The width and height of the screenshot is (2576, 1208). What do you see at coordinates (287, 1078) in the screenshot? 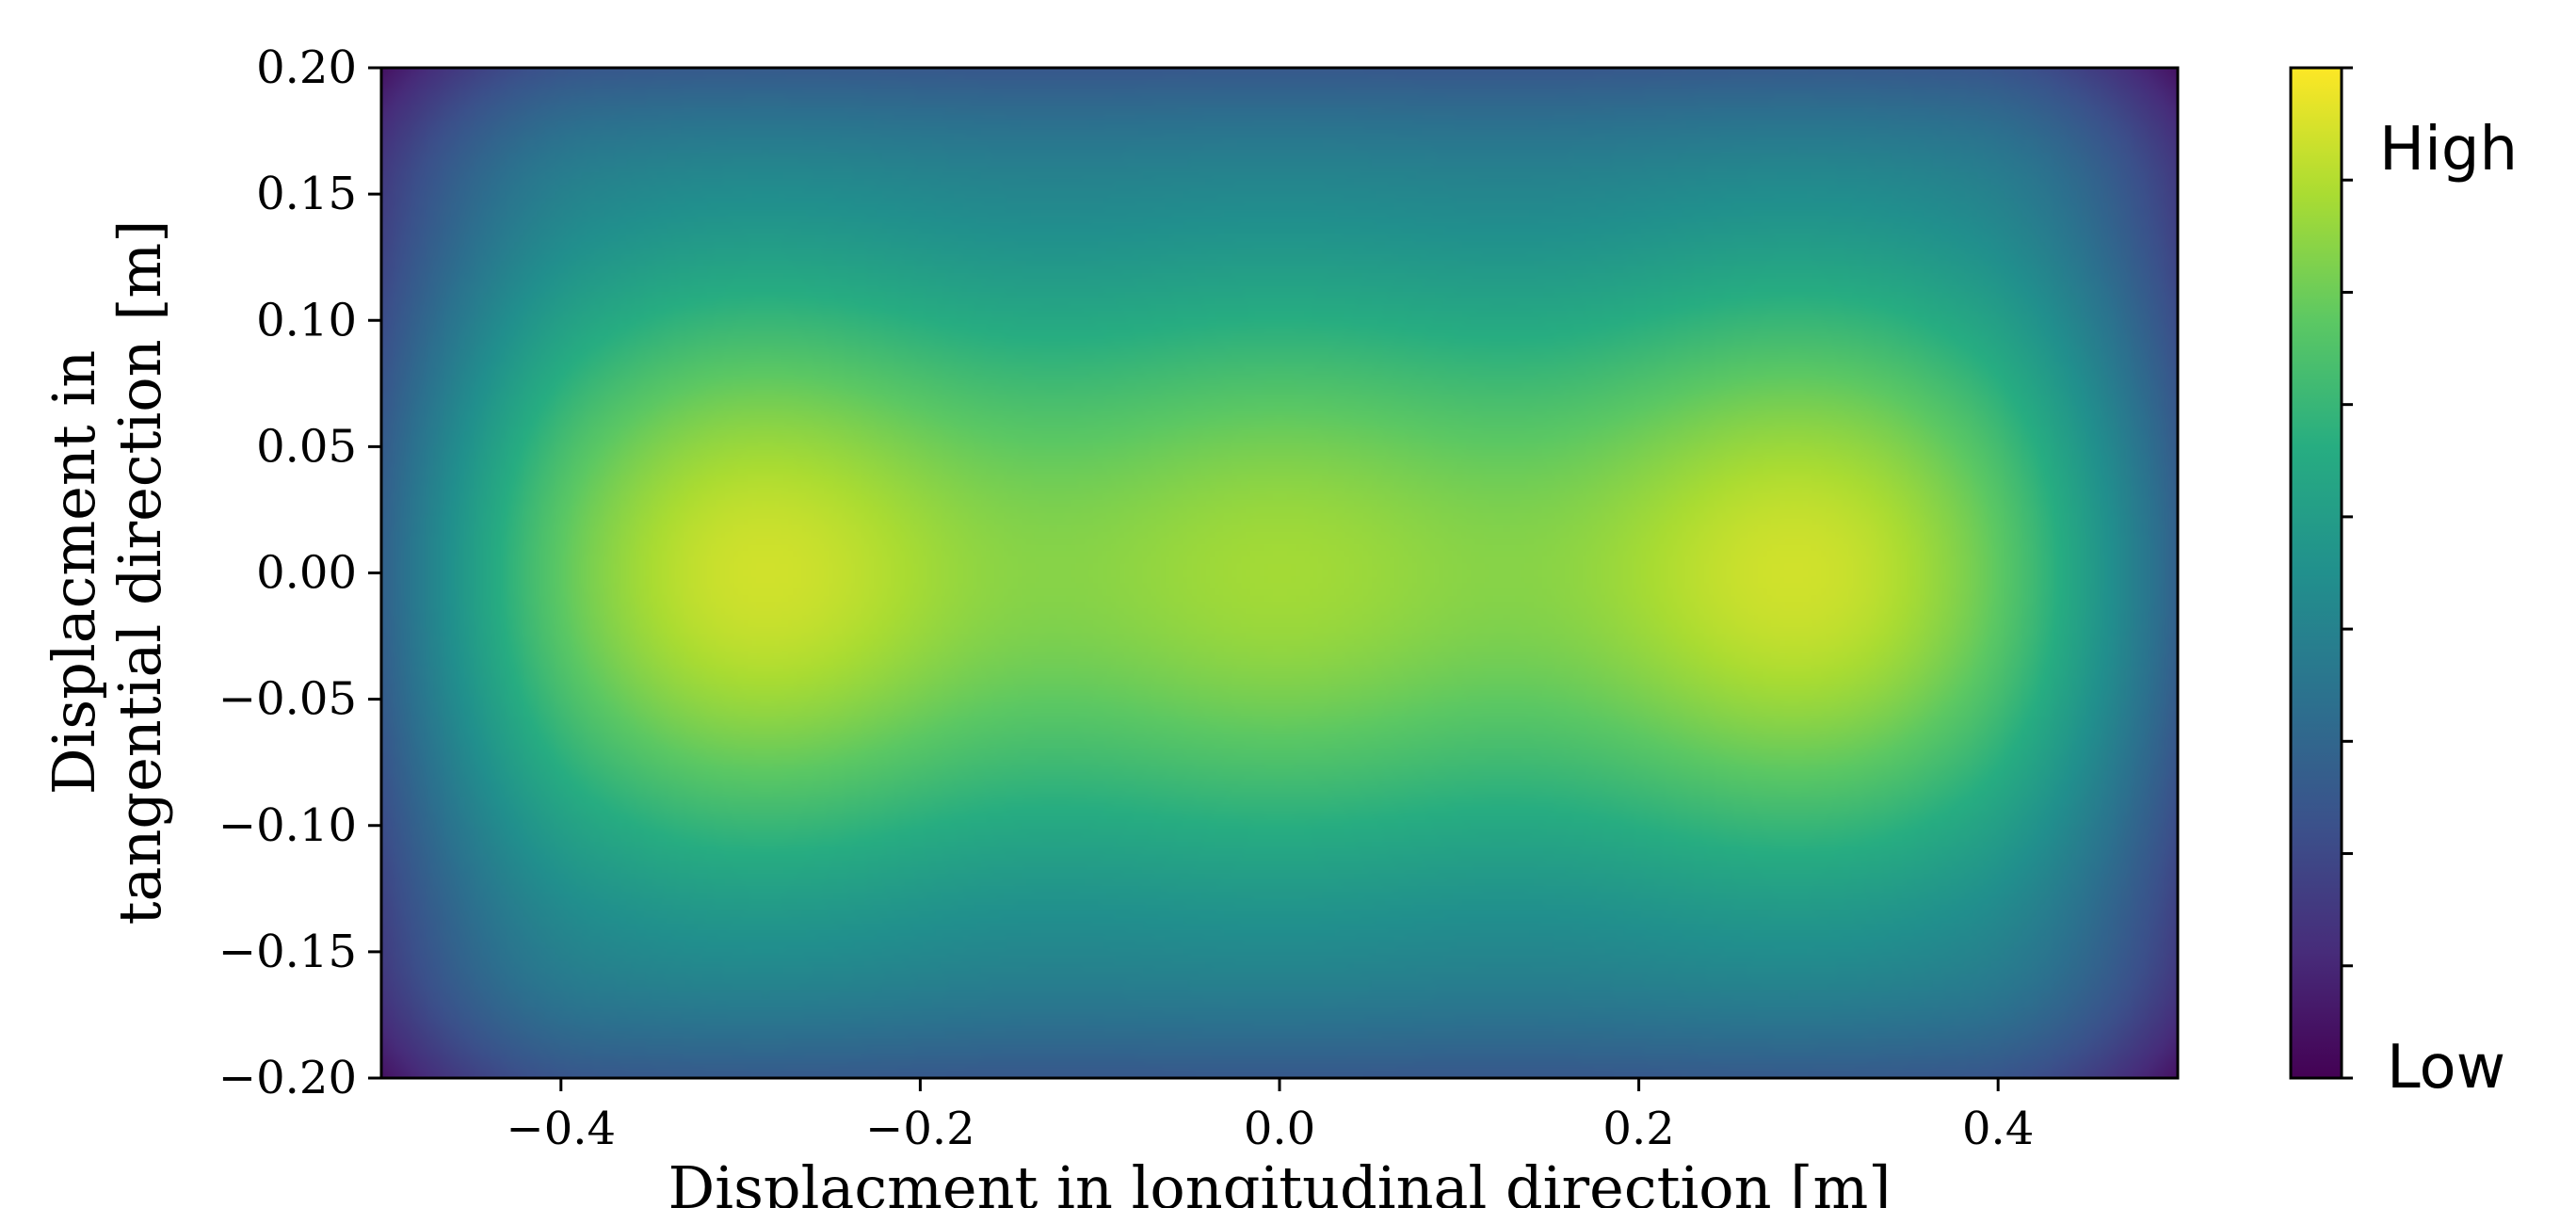
I see `y-tick-label: −0.20` at bounding box center [287, 1078].